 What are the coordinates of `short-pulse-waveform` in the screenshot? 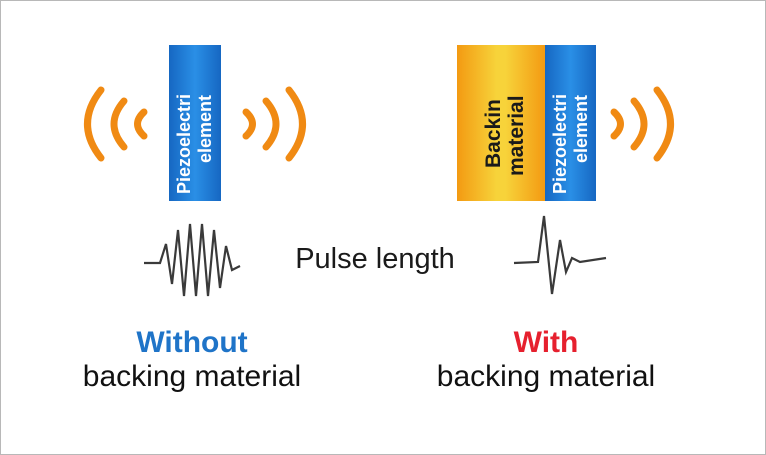 It's located at (560, 255).